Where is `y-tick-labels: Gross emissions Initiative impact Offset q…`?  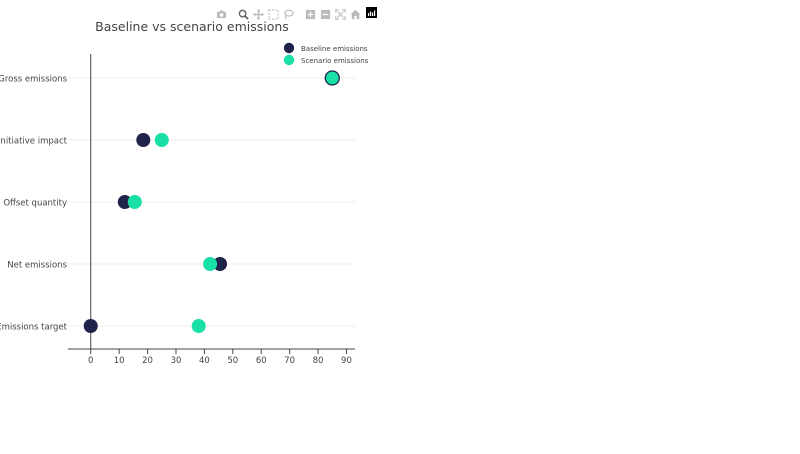 y-tick-labels: Gross emissions Initiative impact Offset q… is located at coordinates (34, 204).